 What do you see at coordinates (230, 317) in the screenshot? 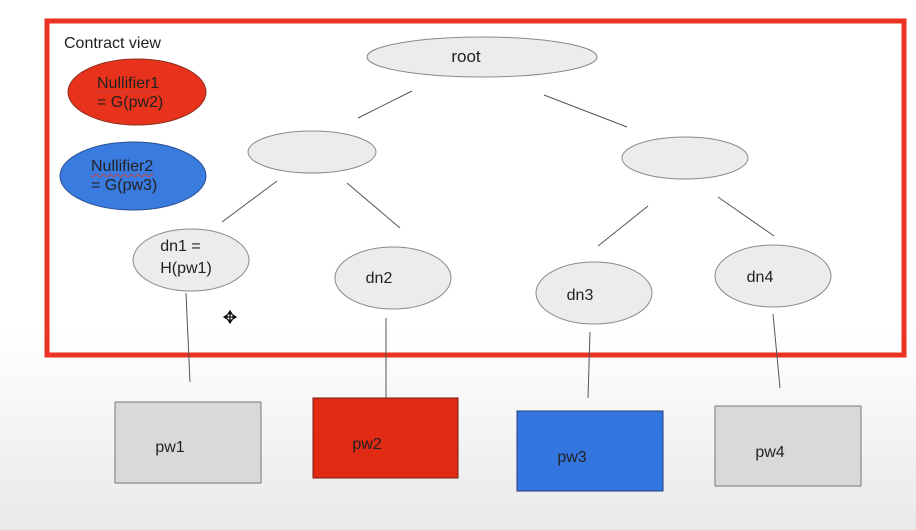
I see `move-cursor-icon` at bounding box center [230, 317].